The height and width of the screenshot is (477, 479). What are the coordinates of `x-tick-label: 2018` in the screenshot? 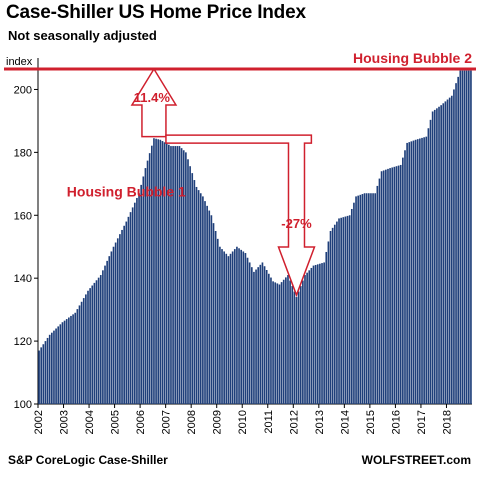 It's located at (447, 422).